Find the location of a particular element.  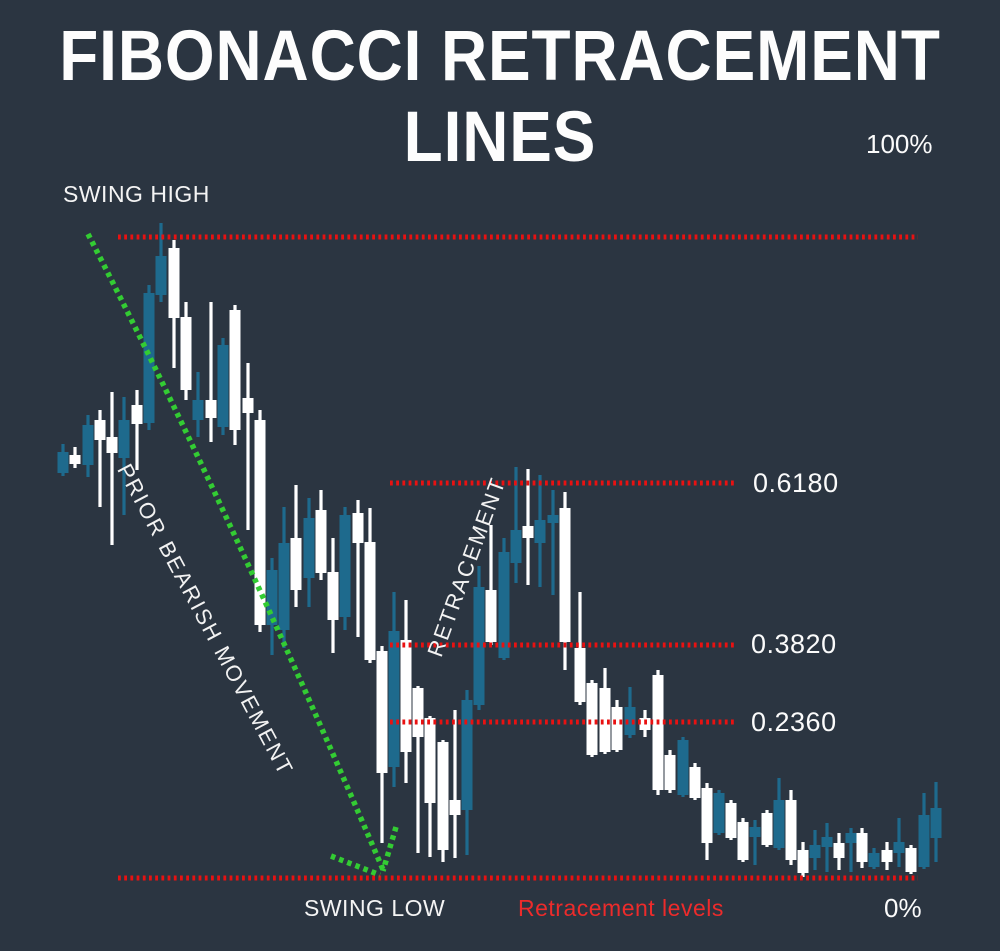

retracement-levels-caption: Retracement levels is located at coordinates (621, 908).